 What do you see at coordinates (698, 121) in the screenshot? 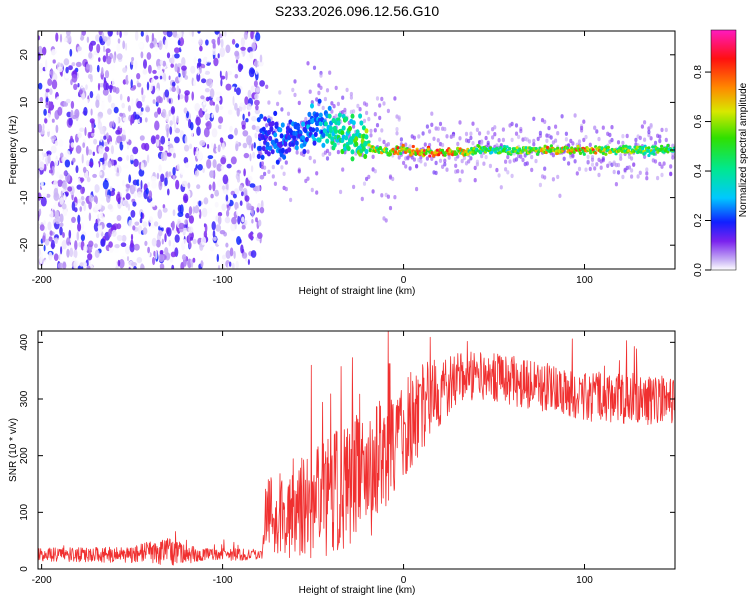
I see `colorbar-tick-label: 0.6` at bounding box center [698, 121].